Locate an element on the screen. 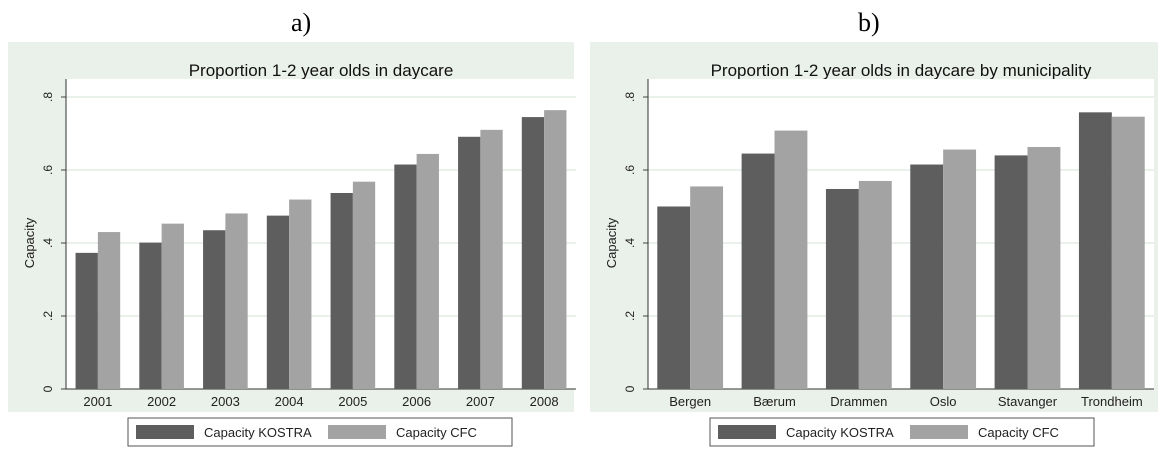 Image resolution: width=1162 pixels, height=459 pixels. bar-kostra-2008 is located at coordinates (533, 253).